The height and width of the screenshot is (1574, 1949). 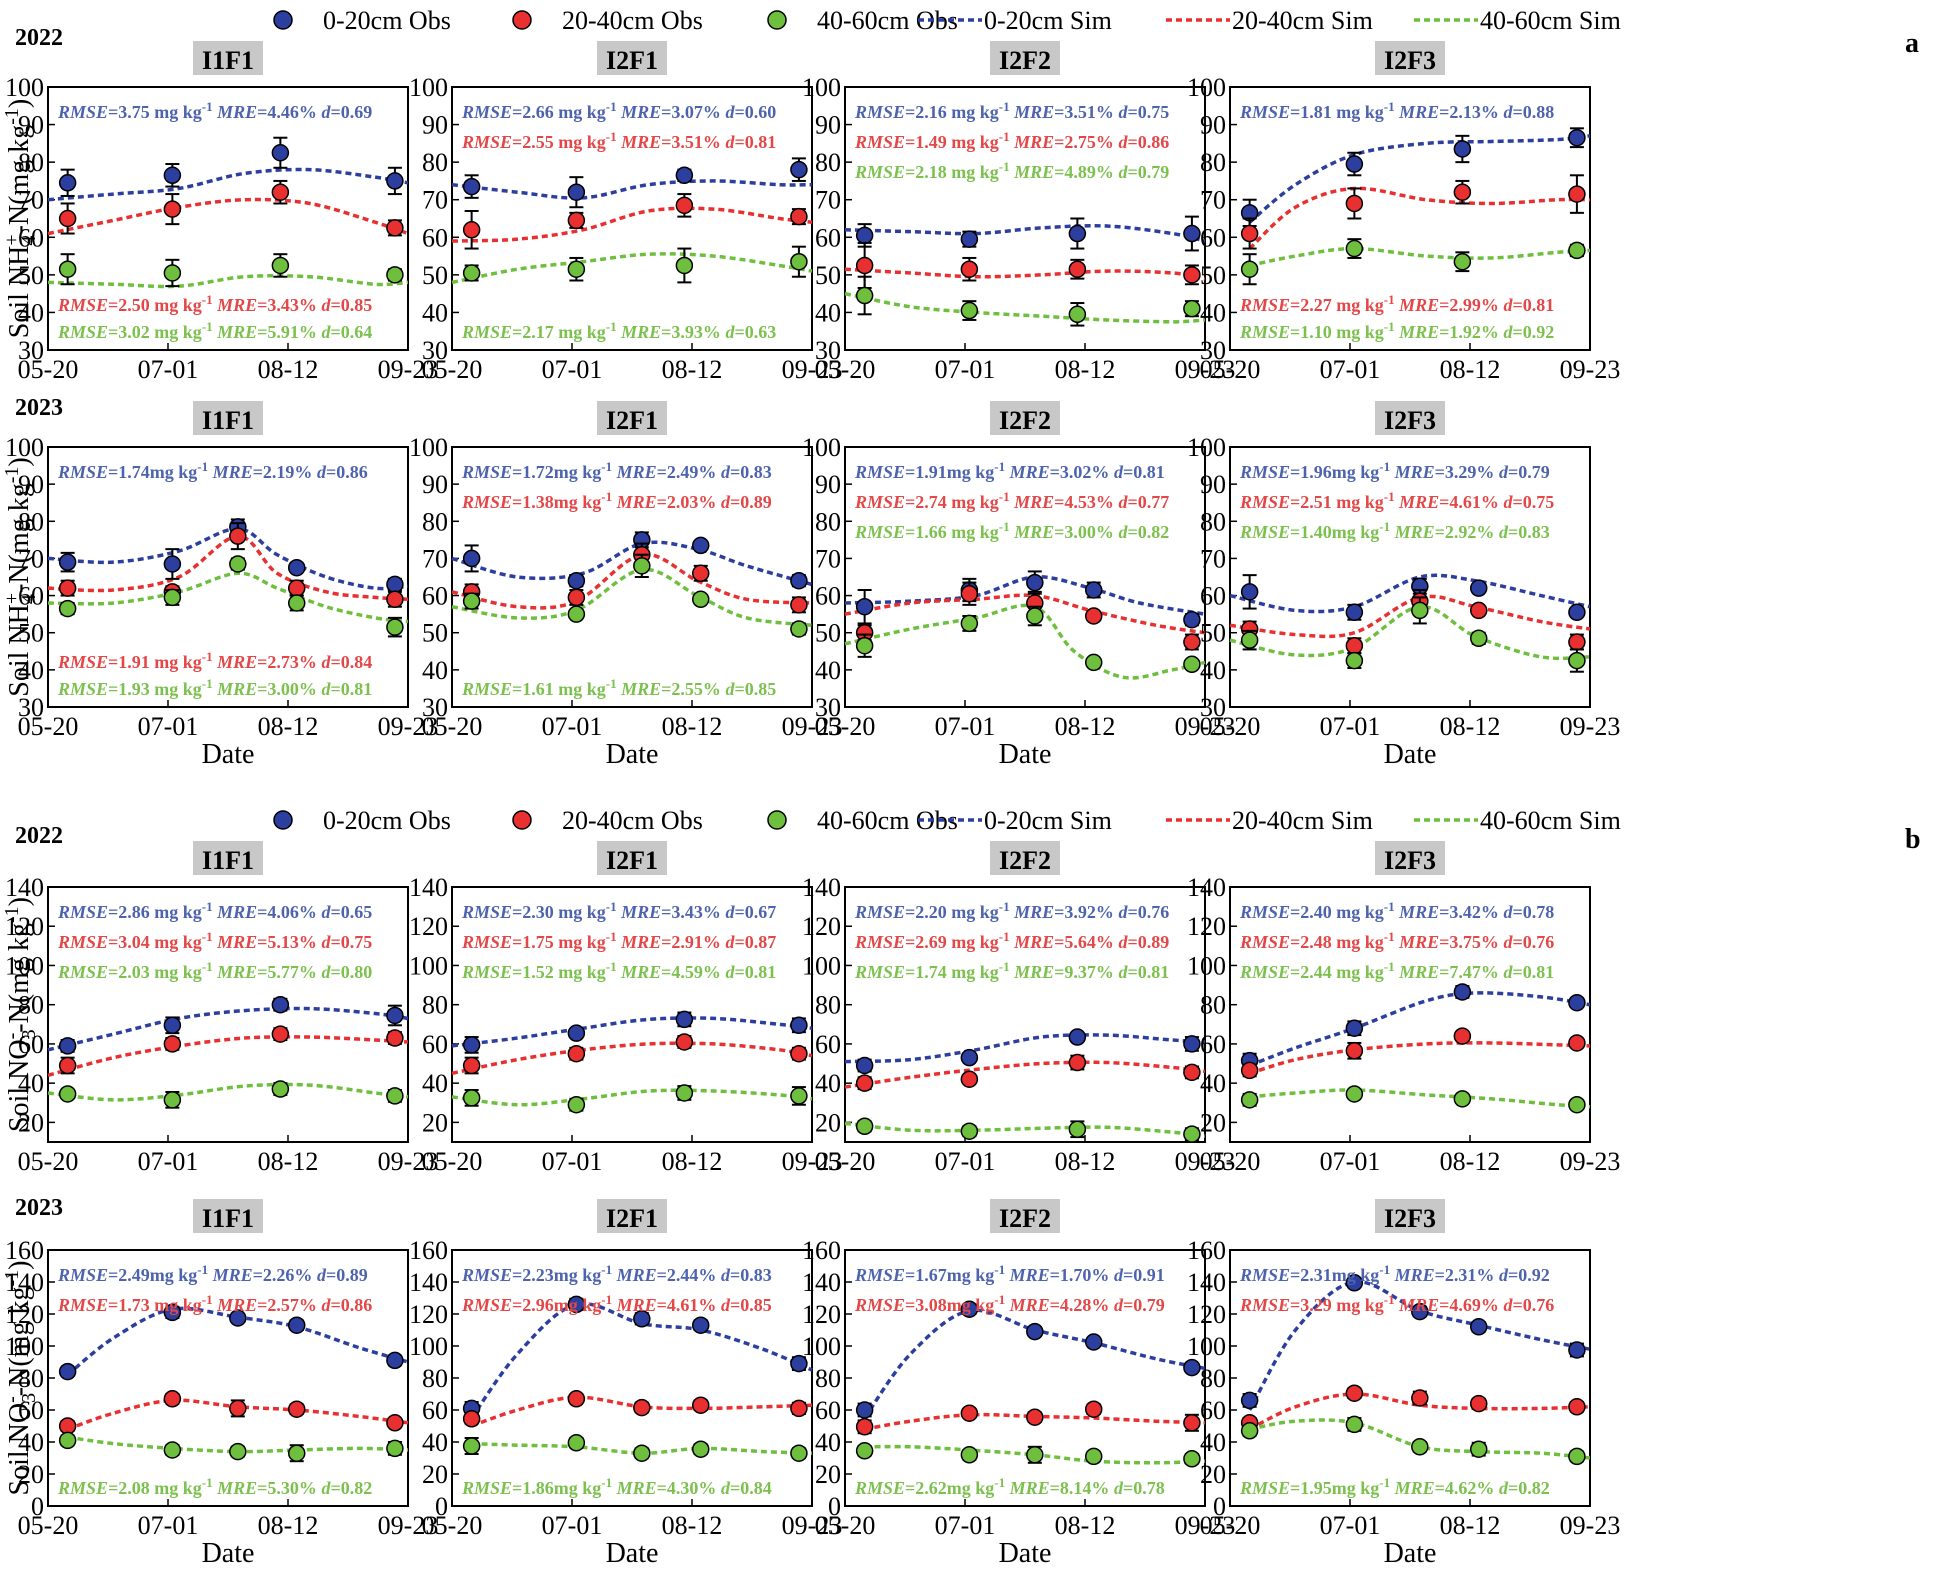 What do you see at coordinates (228, 597) in the screenshot?
I see `sim-curve-40-60cm` at bounding box center [228, 597].